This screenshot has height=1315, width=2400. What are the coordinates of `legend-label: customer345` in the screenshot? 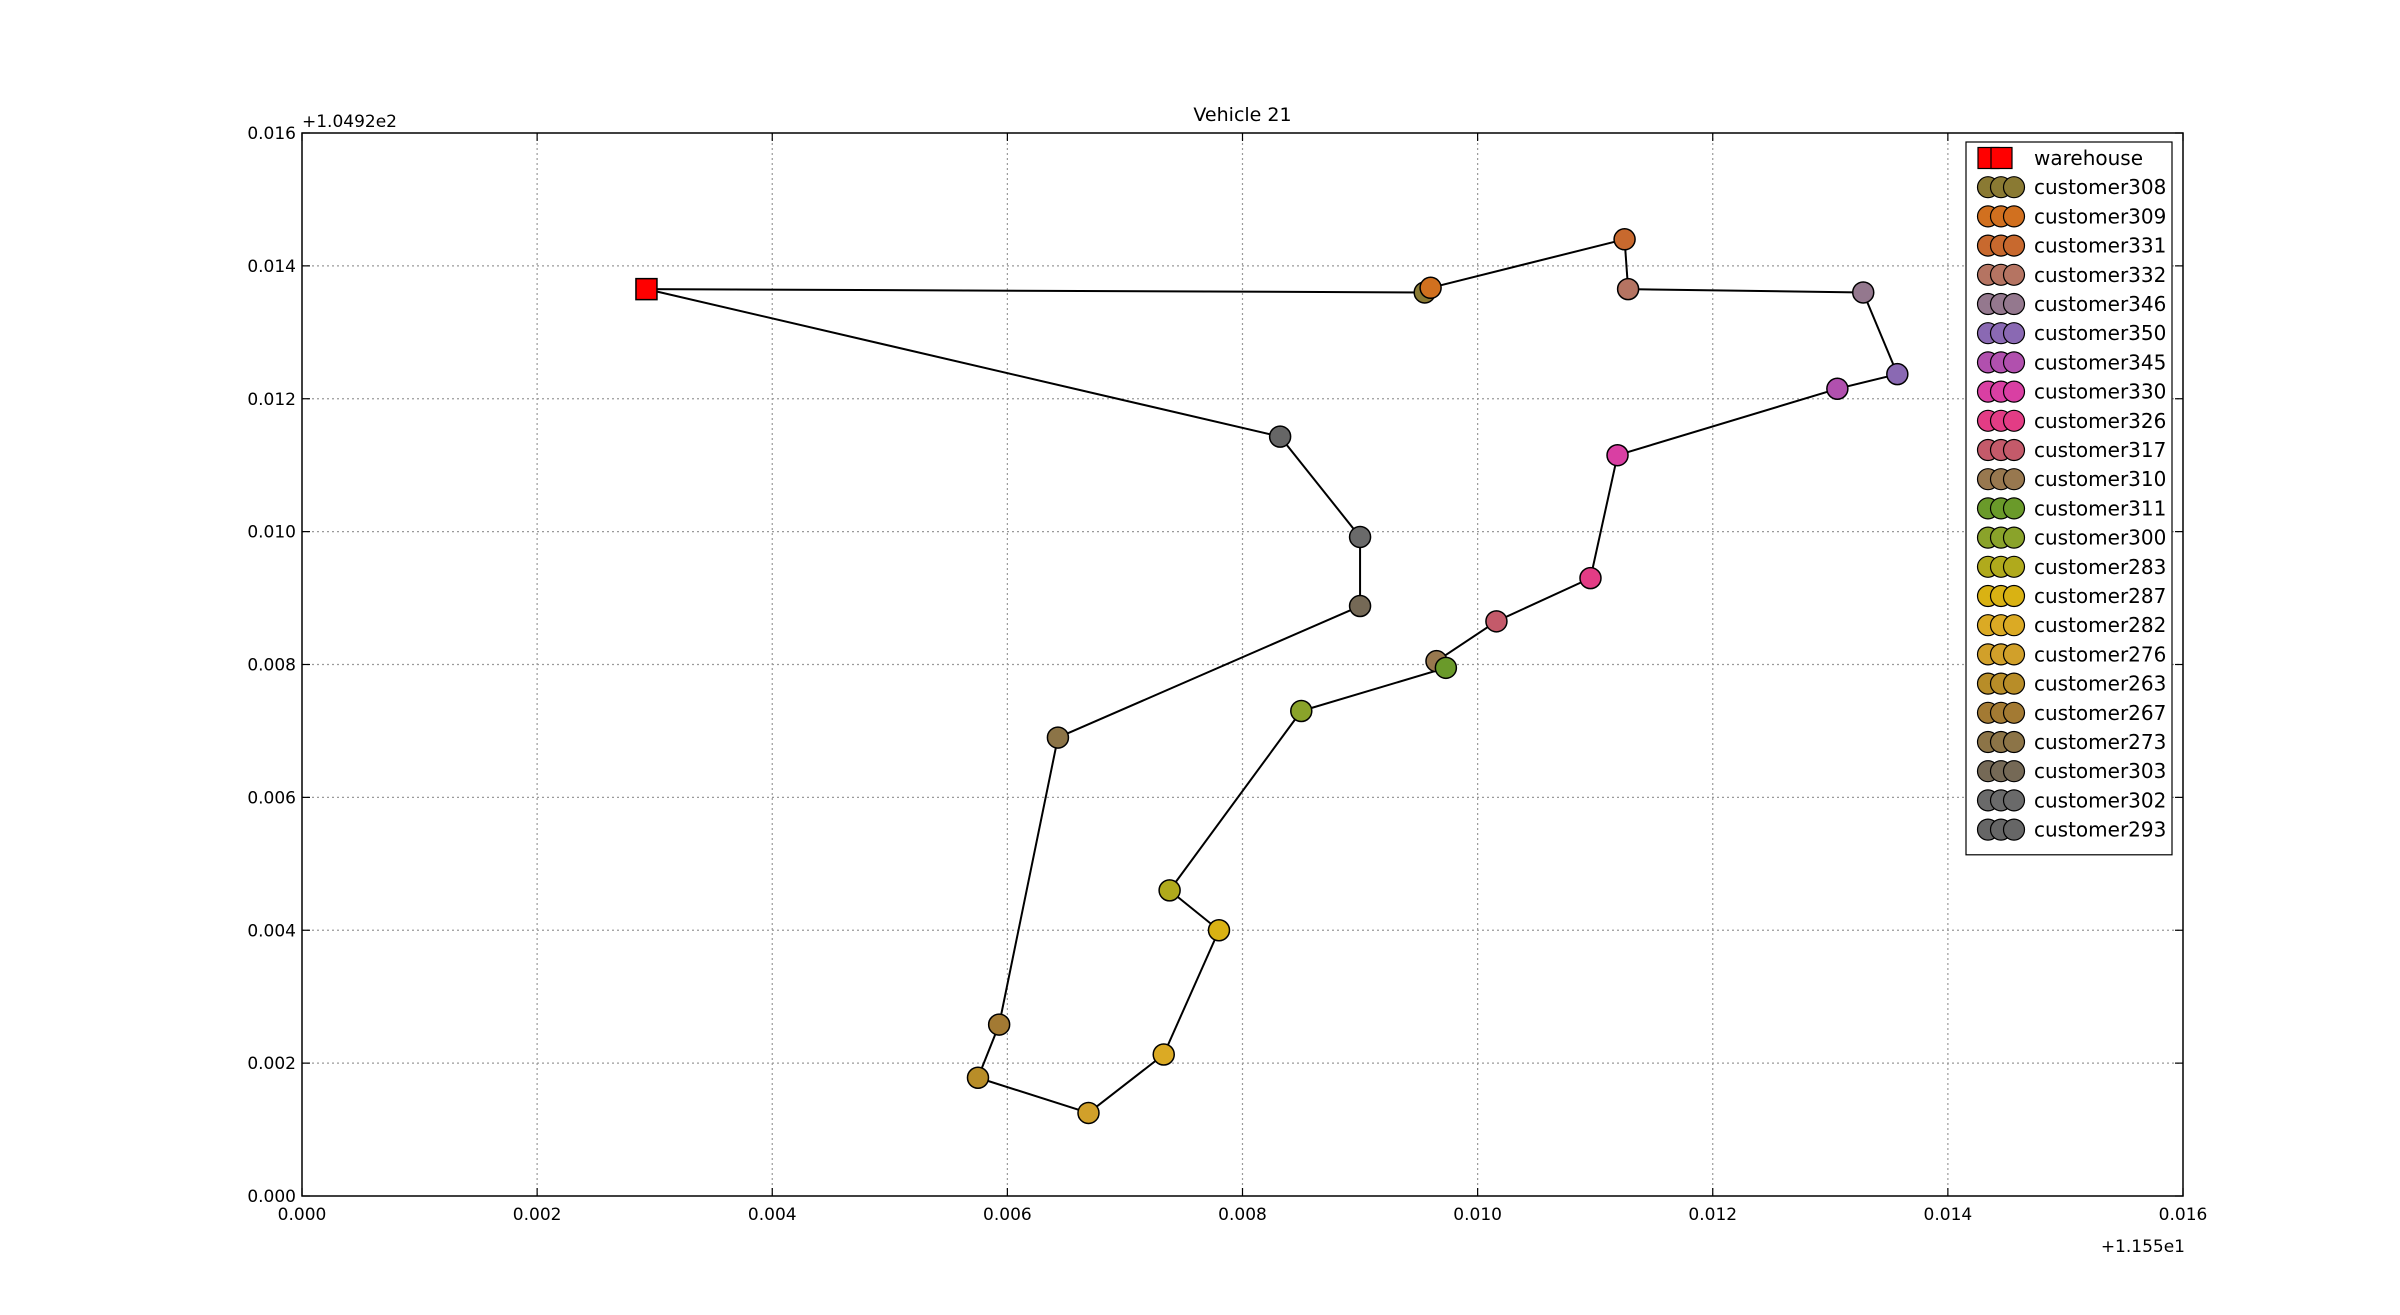 It's located at (2100, 362).